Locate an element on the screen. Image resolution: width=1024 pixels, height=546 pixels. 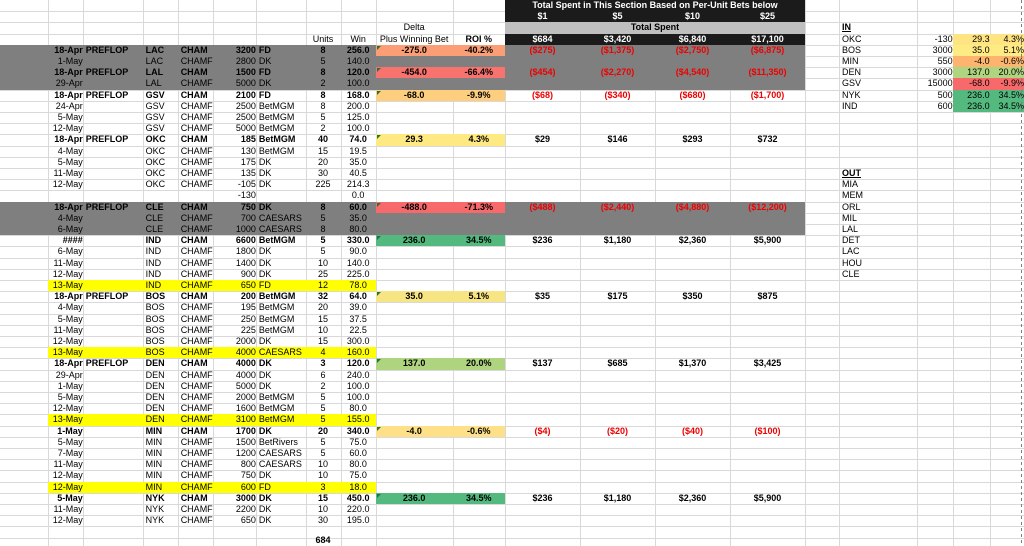
cell-amount: 250 is located at coordinates (248, 318).